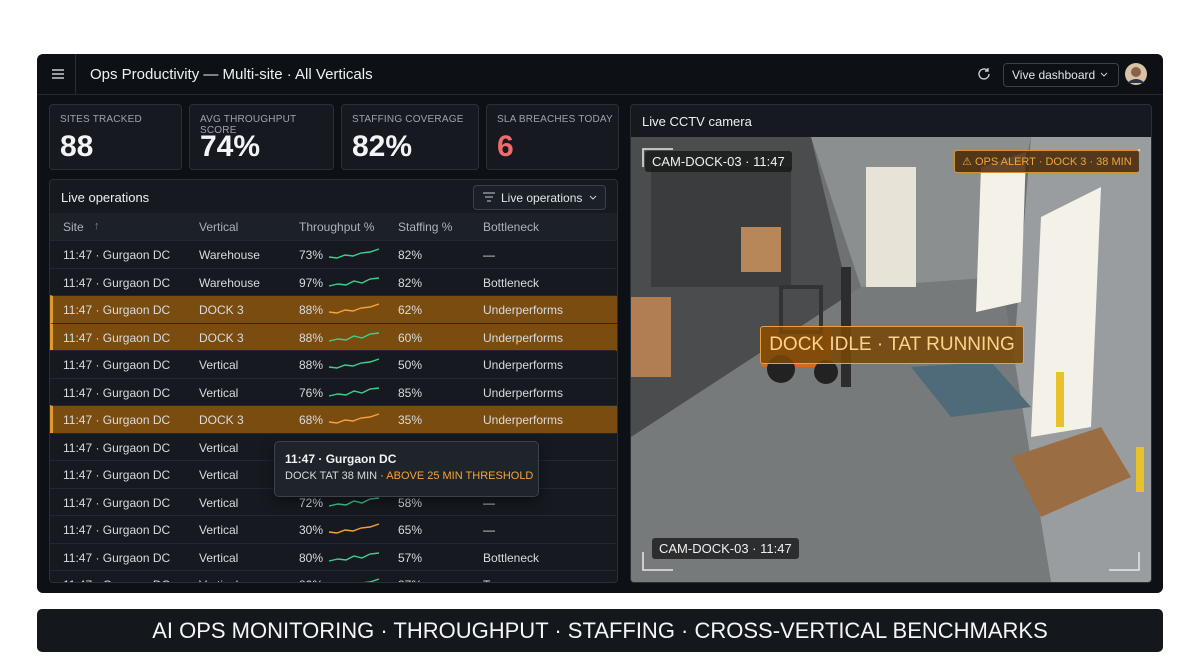  I want to click on kpi-card: STAFFING COVERAGE 82%, so click(410, 137).